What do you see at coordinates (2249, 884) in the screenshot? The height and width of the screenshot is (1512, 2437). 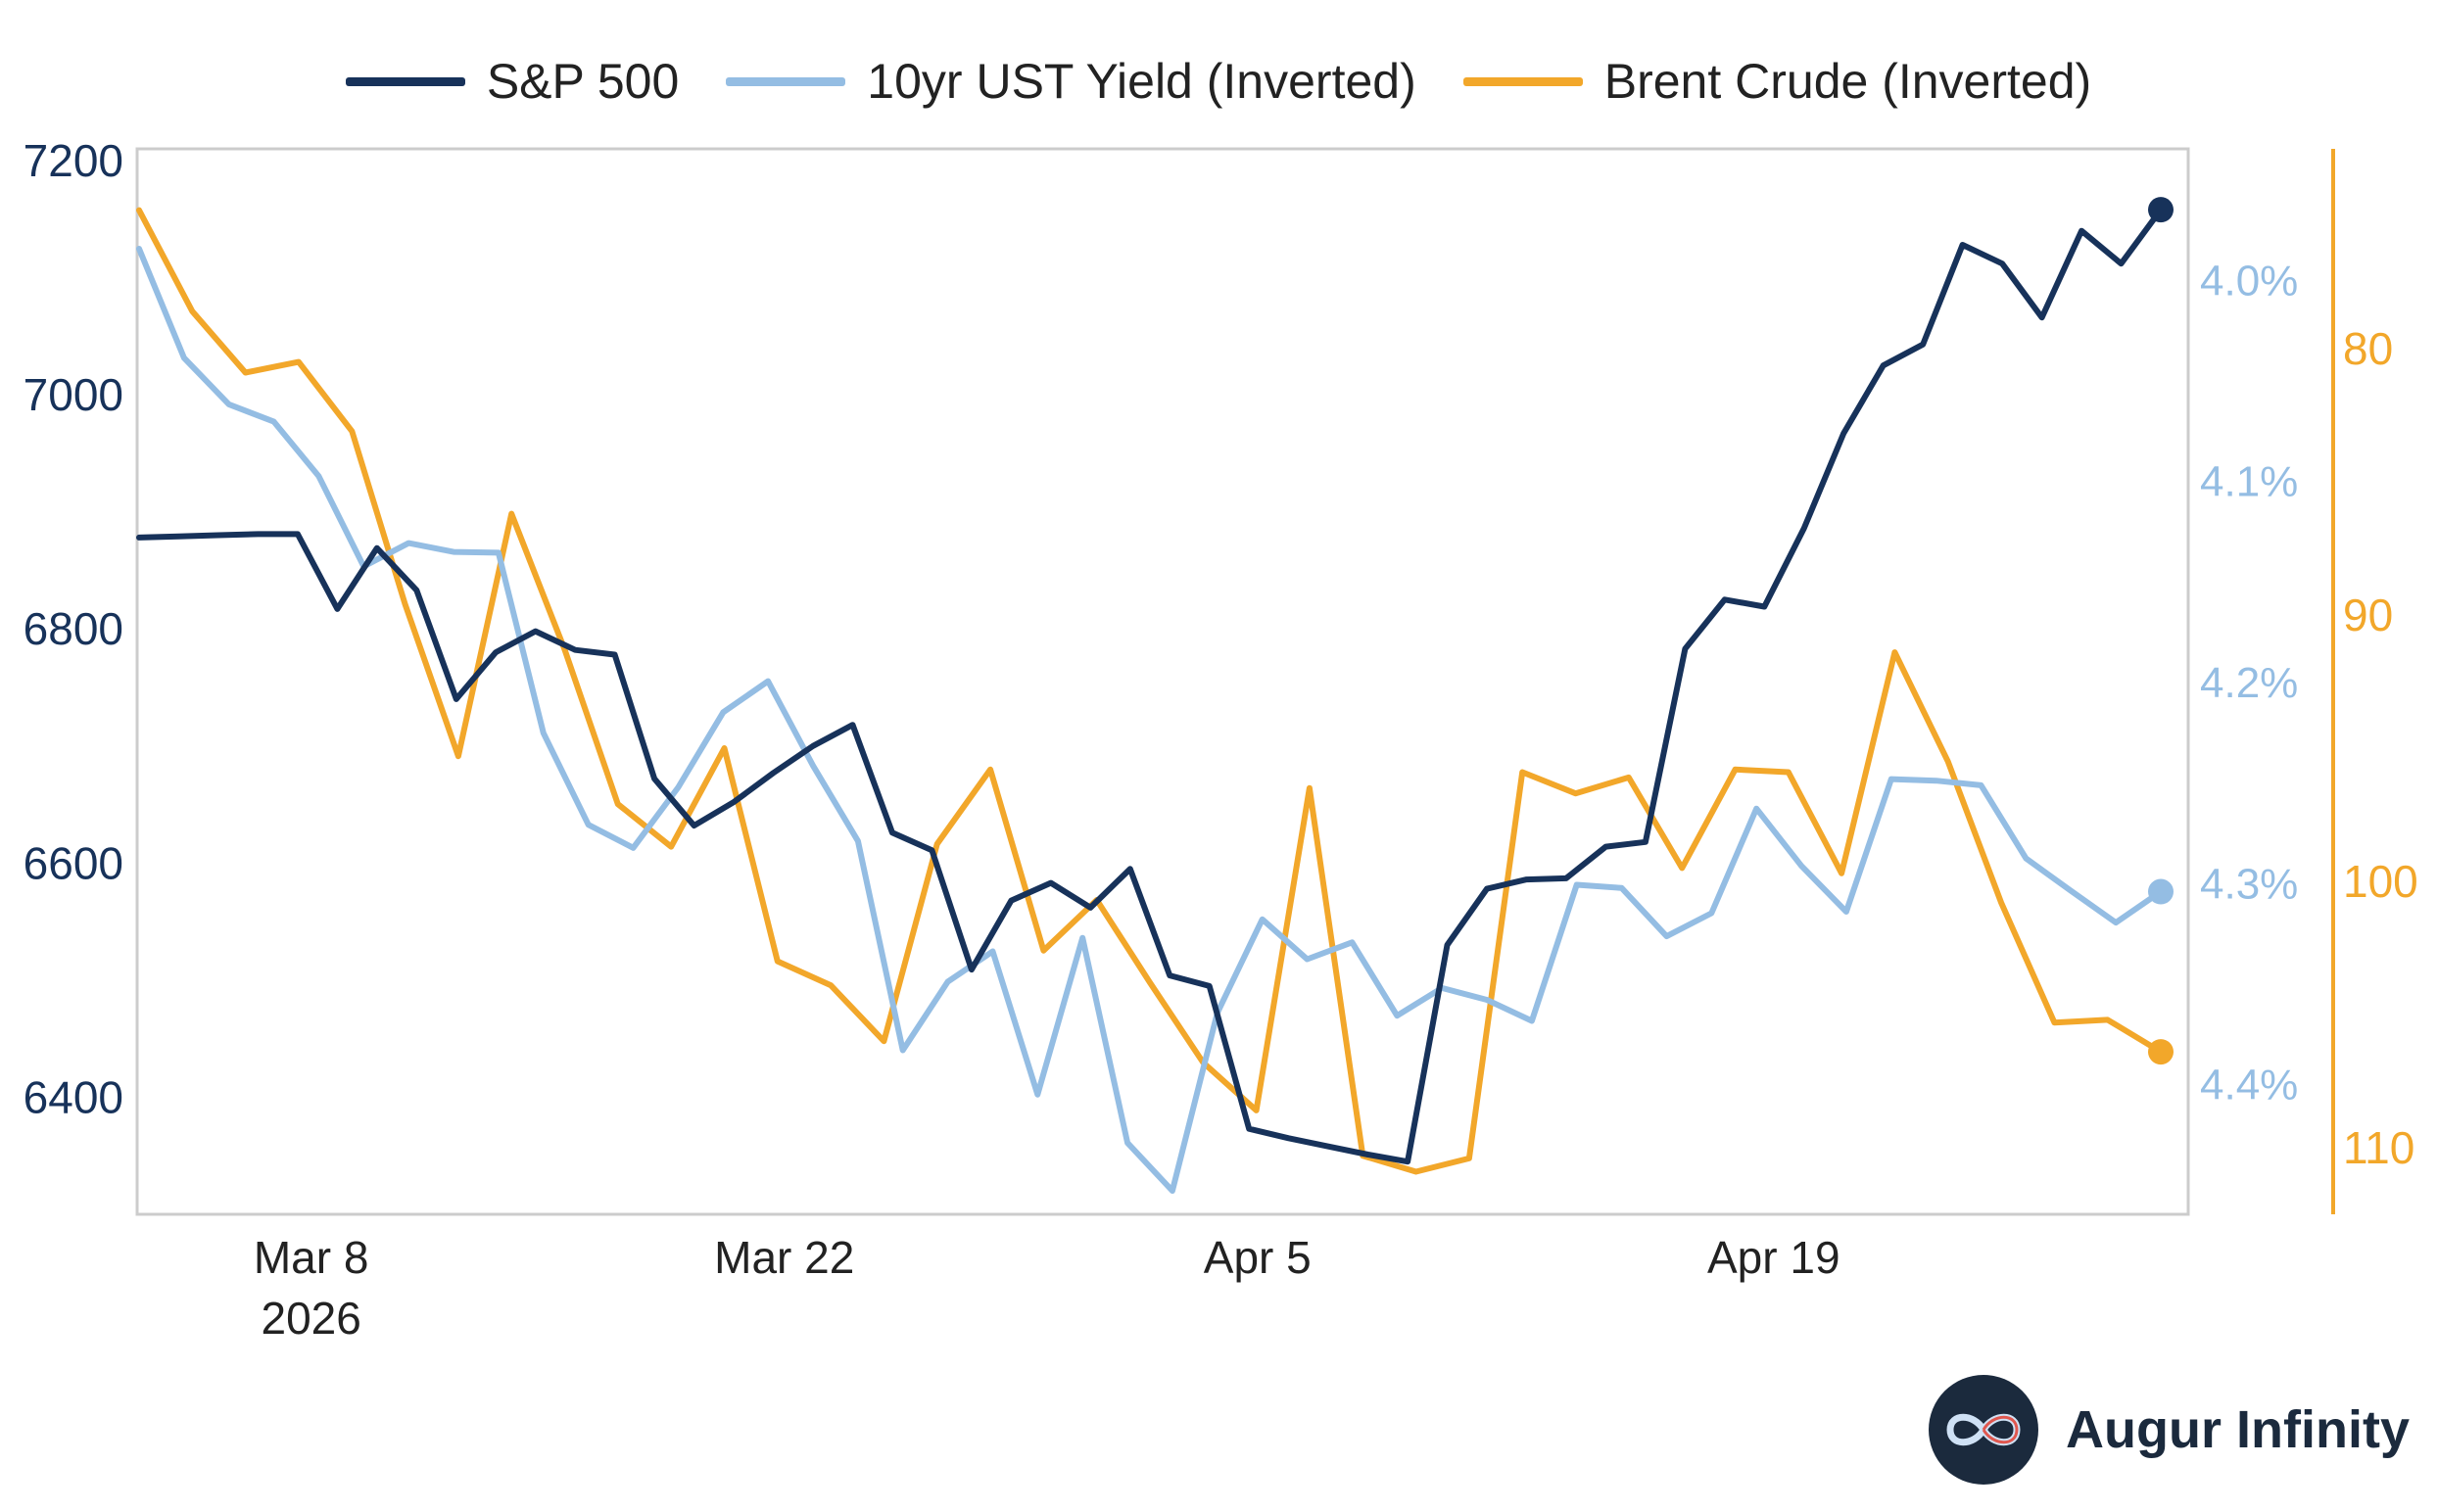 I see `ust-tick-label: 4.3%` at bounding box center [2249, 884].